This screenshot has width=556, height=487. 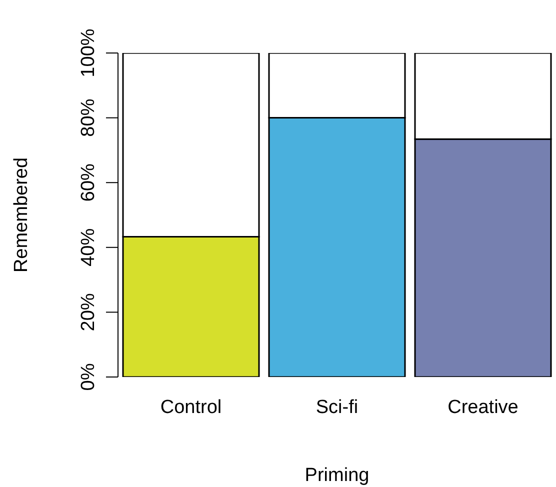 I want to click on x-tick-label: Control, so click(x=191, y=407).